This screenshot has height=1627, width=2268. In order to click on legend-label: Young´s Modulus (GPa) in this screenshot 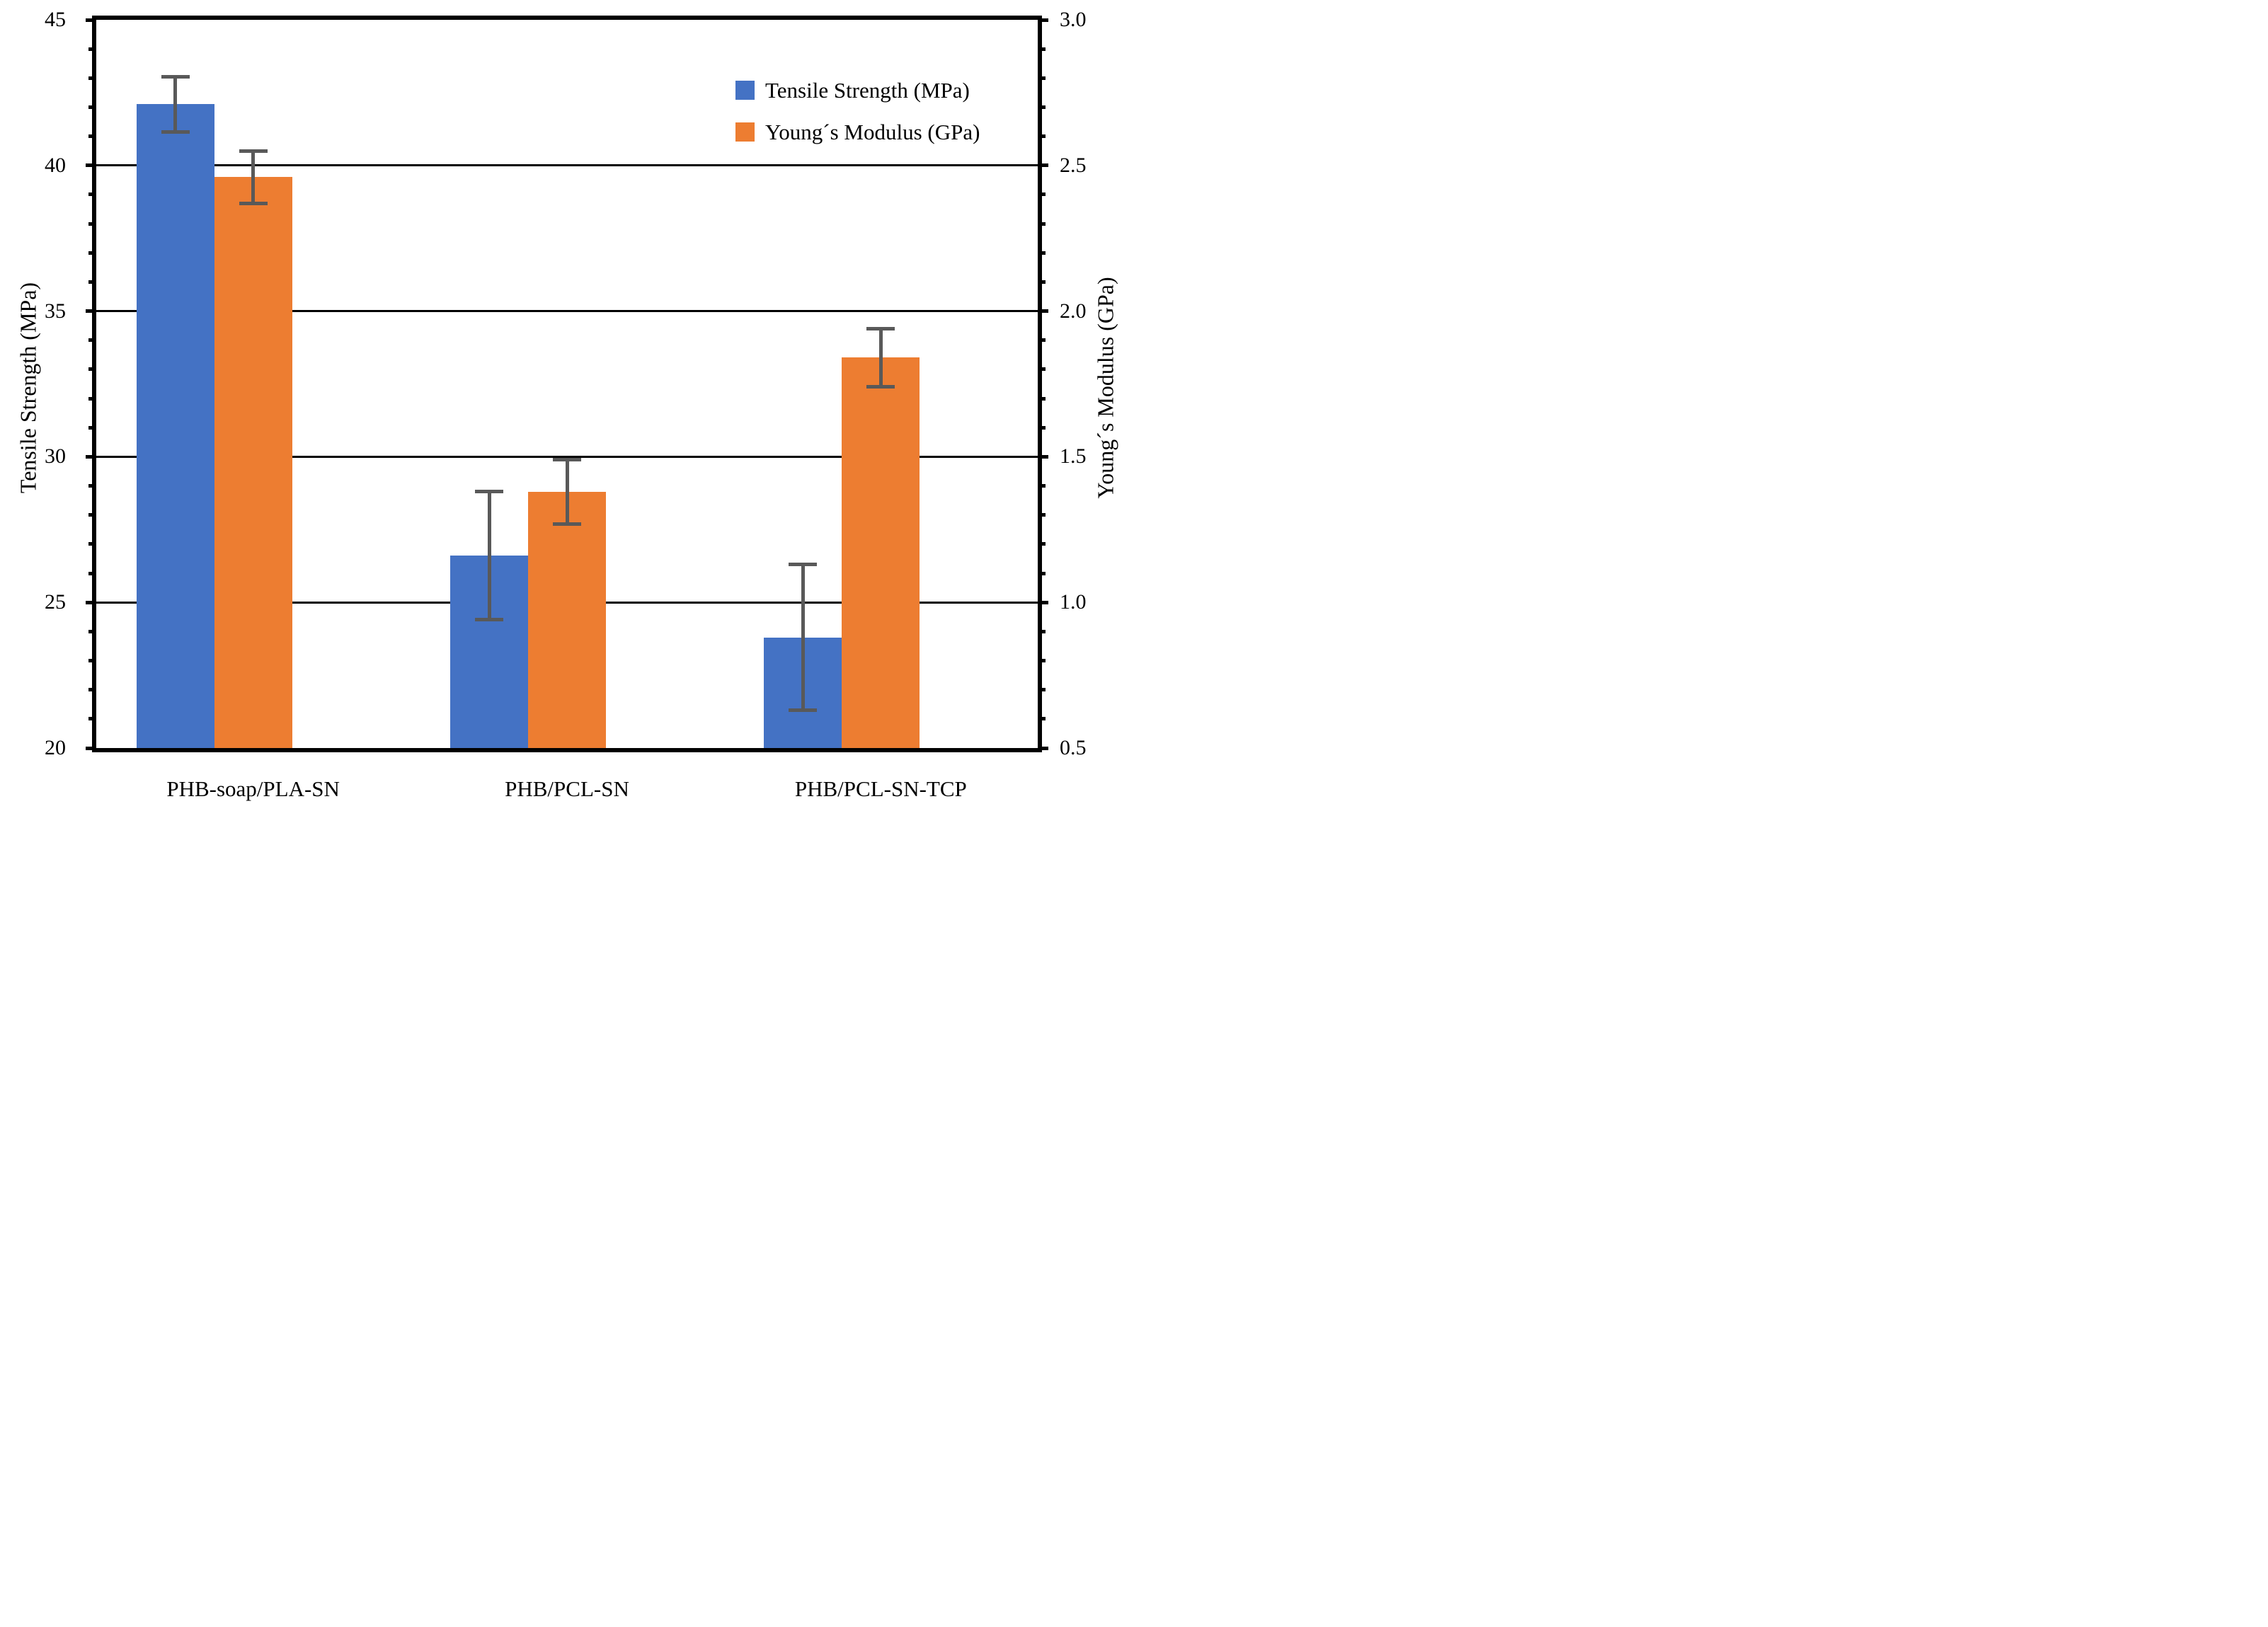, I will do `click(872, 131)`.